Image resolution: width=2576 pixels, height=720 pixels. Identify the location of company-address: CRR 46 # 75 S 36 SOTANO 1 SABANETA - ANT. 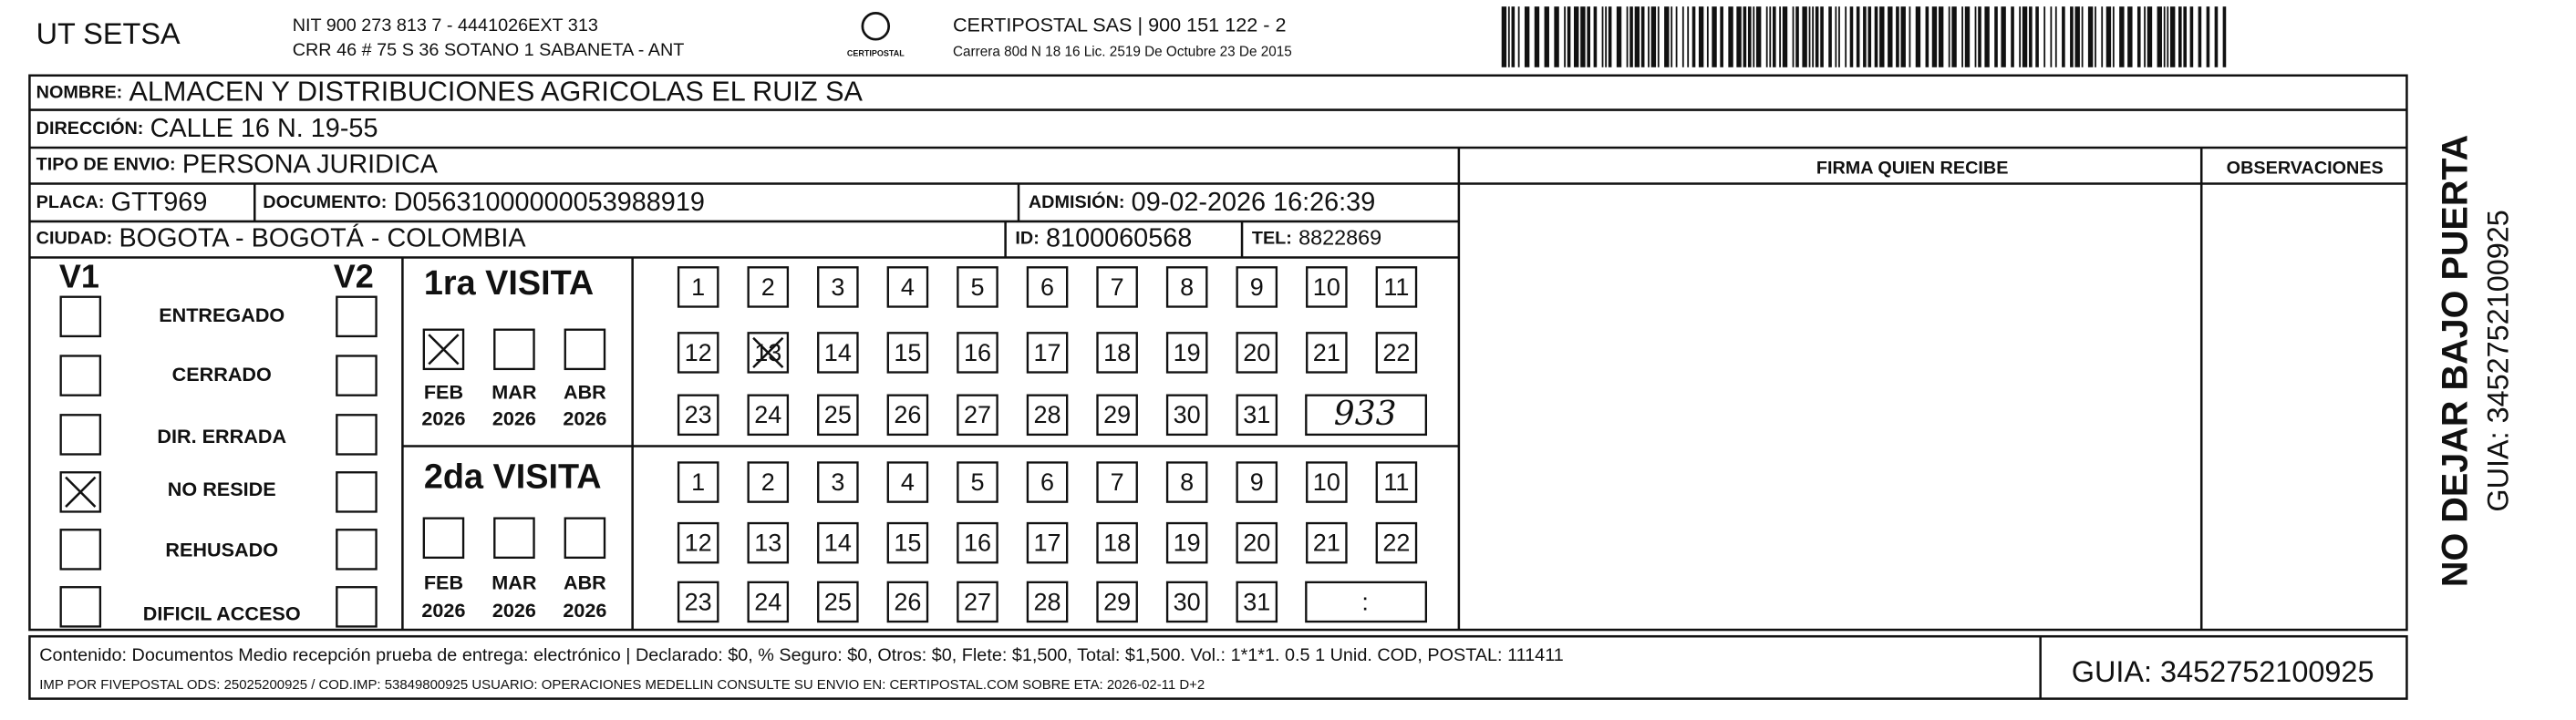
(489, 50).